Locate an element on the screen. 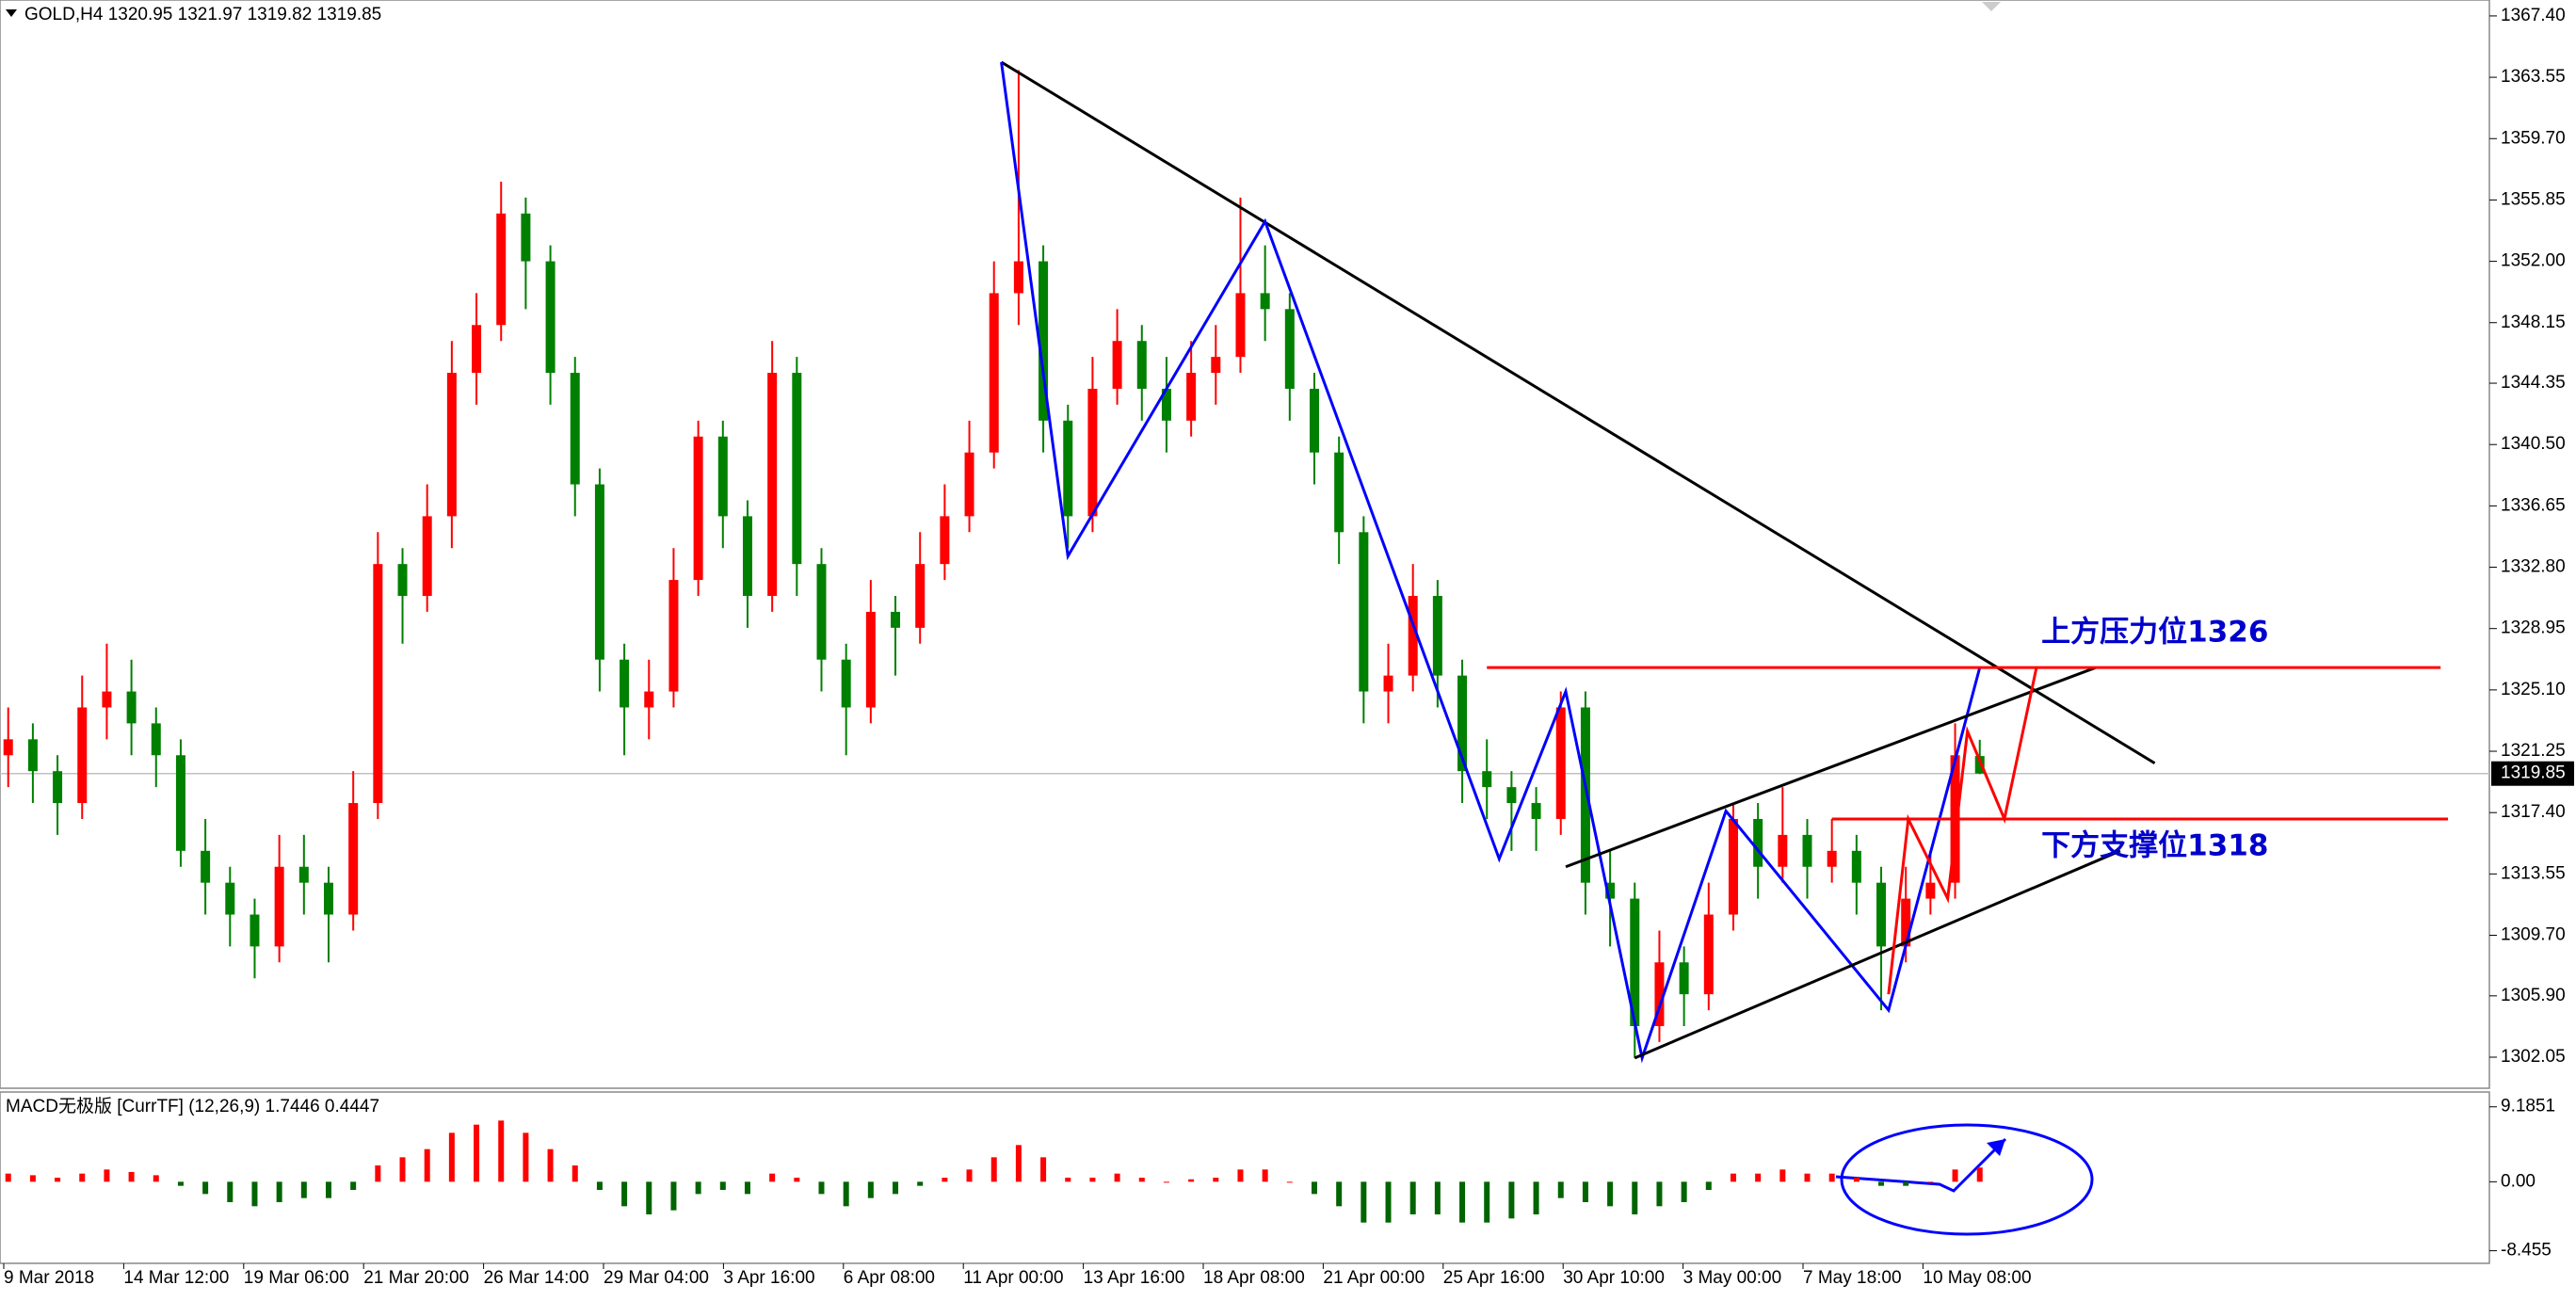  x-tick-label: 30 Apr 10:00 is located at coordinates (1614, 1278).